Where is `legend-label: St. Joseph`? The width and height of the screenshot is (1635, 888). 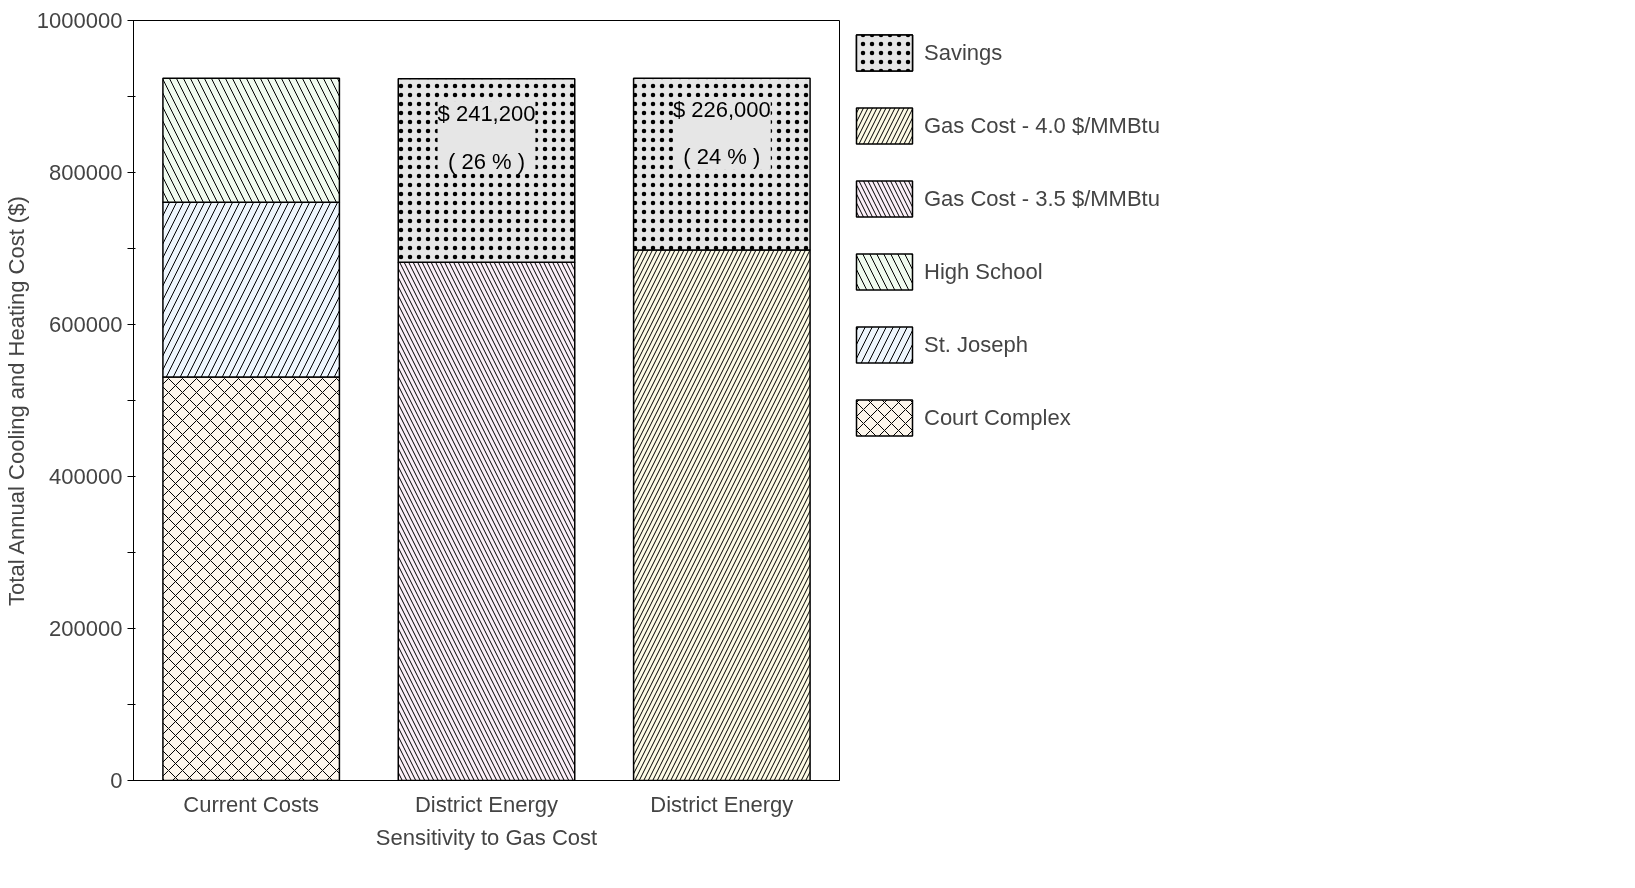
legend-label: St. Joseph is located at coordinates (976, 344).